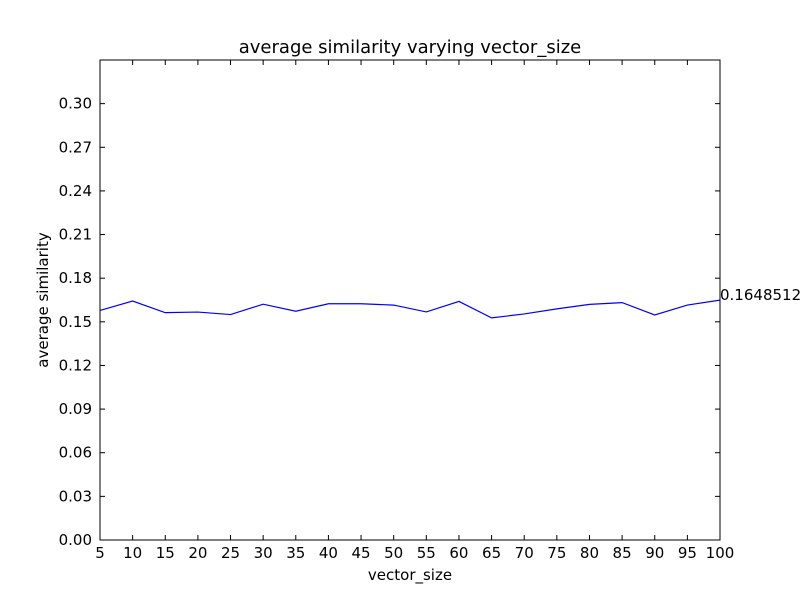  I want to click on x-tick-label: 70, so click(524, 553).